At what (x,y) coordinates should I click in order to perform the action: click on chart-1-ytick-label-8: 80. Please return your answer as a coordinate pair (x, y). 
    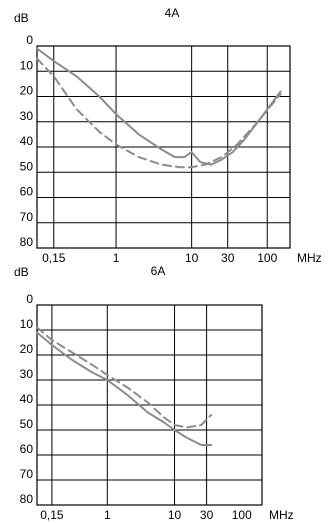
    Looking at the image, I should click on (27, 499).